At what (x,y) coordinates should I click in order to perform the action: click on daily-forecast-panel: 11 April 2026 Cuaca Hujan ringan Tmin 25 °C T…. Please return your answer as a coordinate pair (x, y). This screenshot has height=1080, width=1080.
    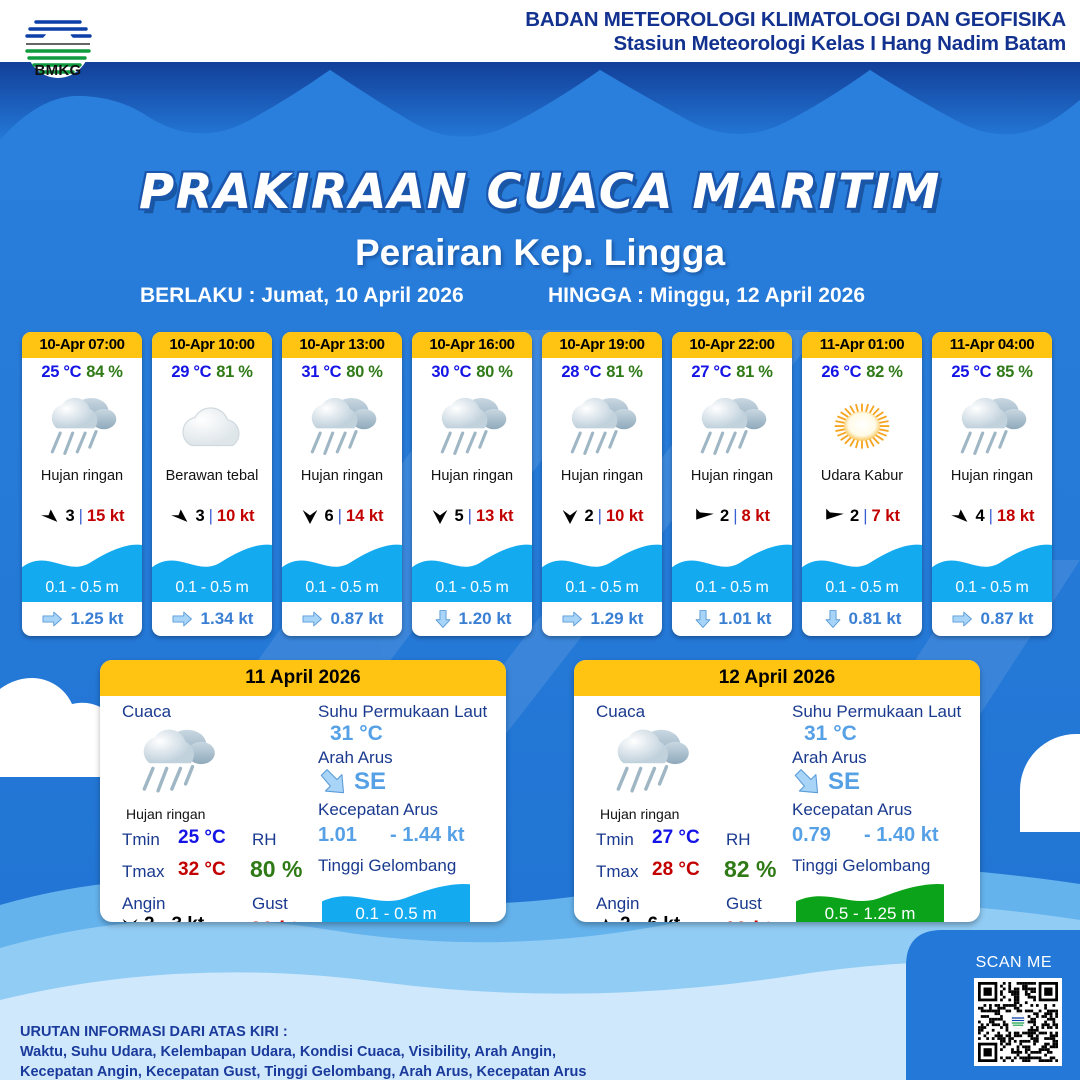
    Looking at the image, I should click on (303, 791).